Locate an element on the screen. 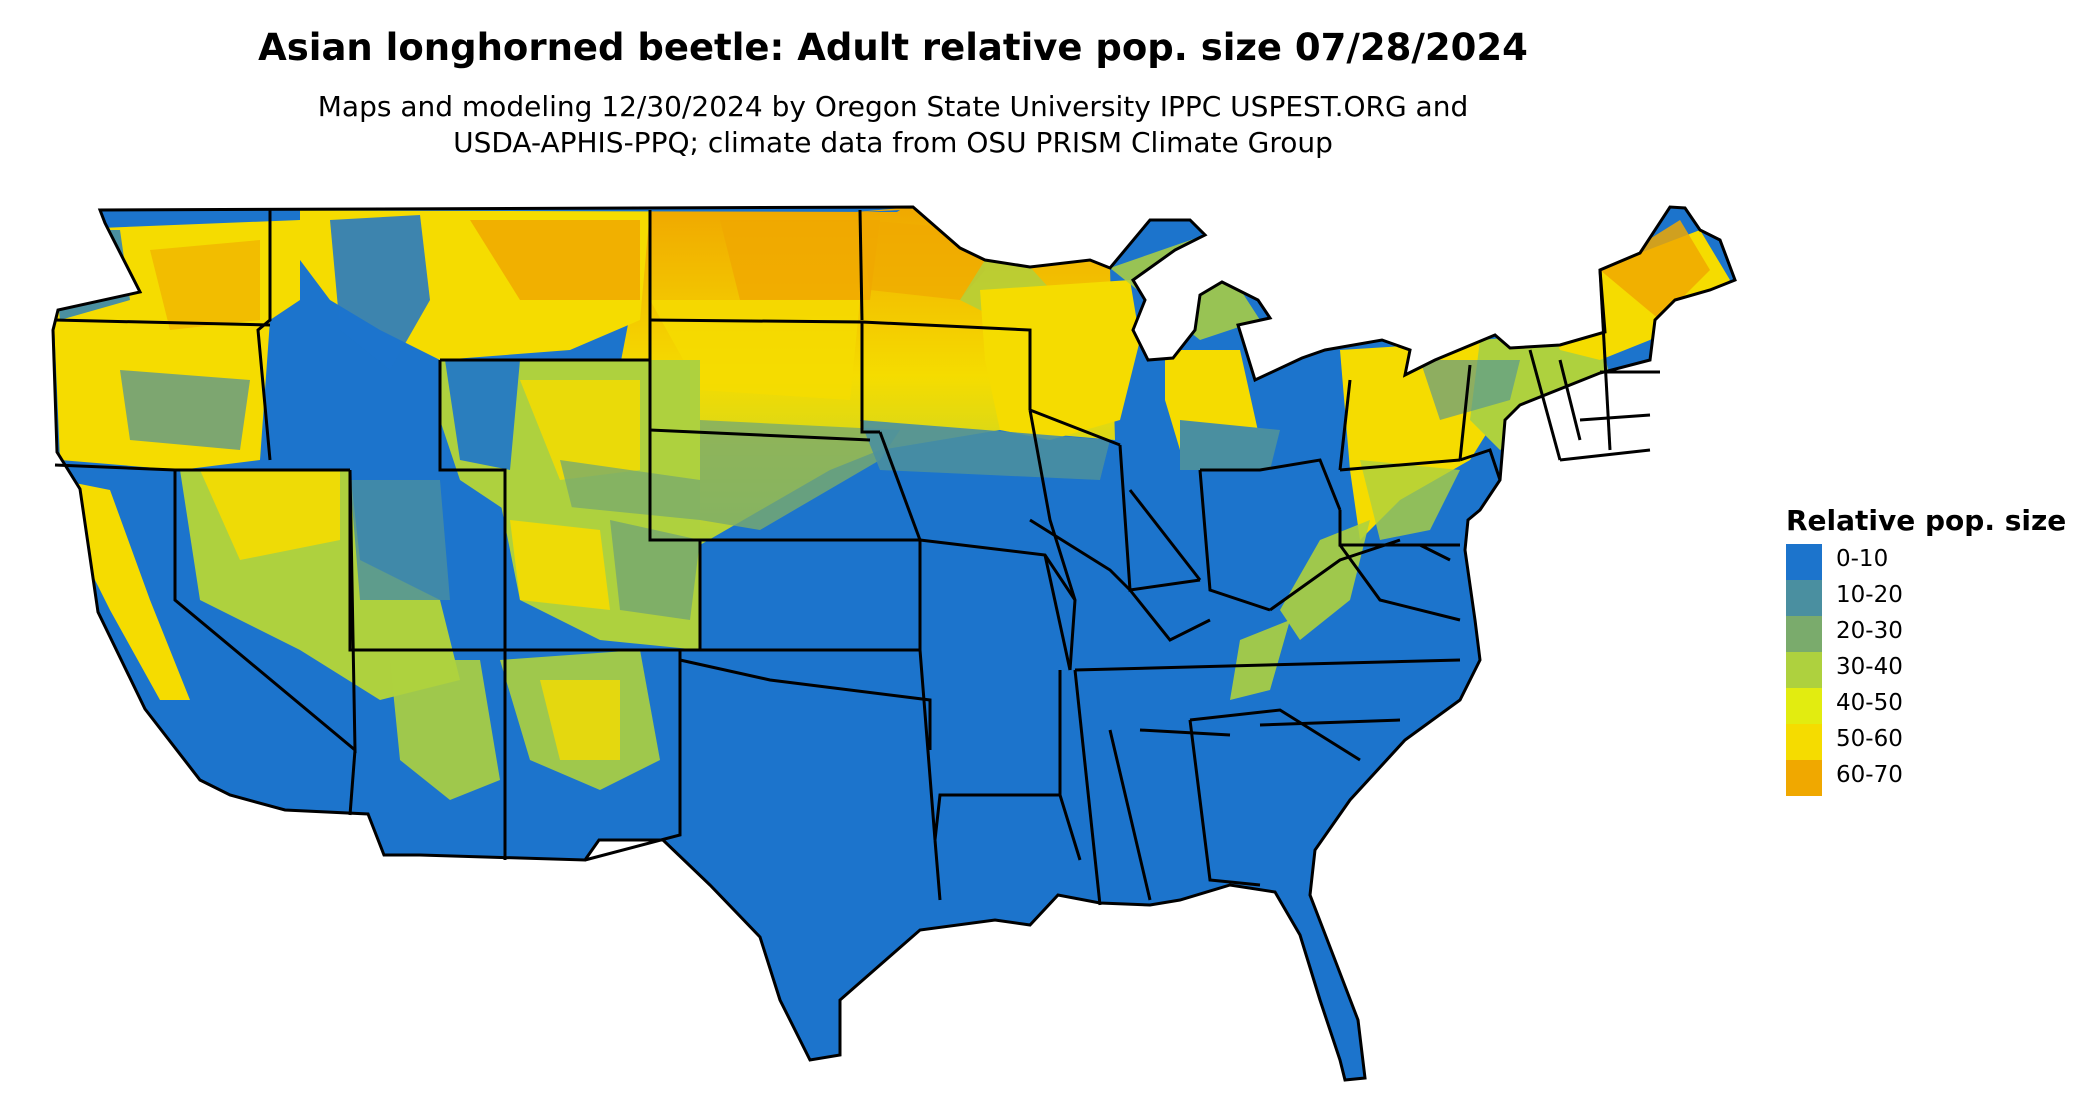 Image resolution: width=2100 pixels, height=1116 pixels. legend-label: 0-10 is located at coordinates (1862, 559).